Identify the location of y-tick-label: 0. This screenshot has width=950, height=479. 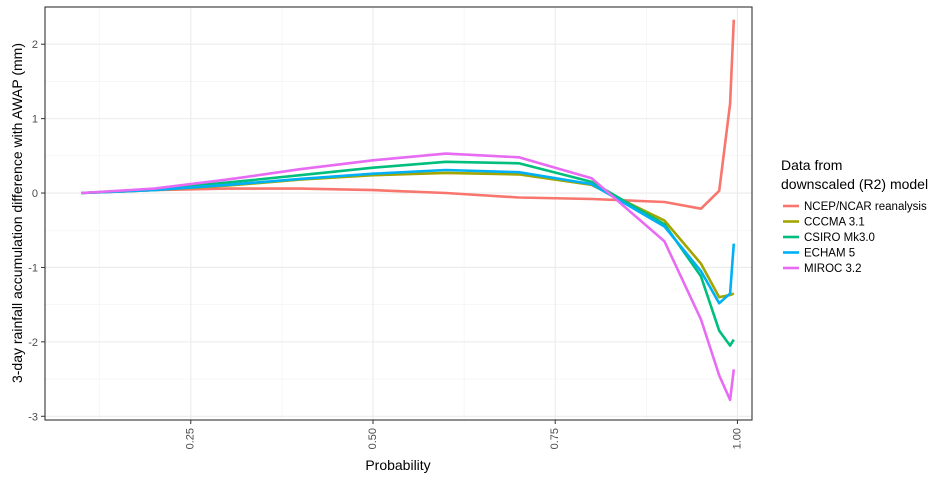
(35, 194).